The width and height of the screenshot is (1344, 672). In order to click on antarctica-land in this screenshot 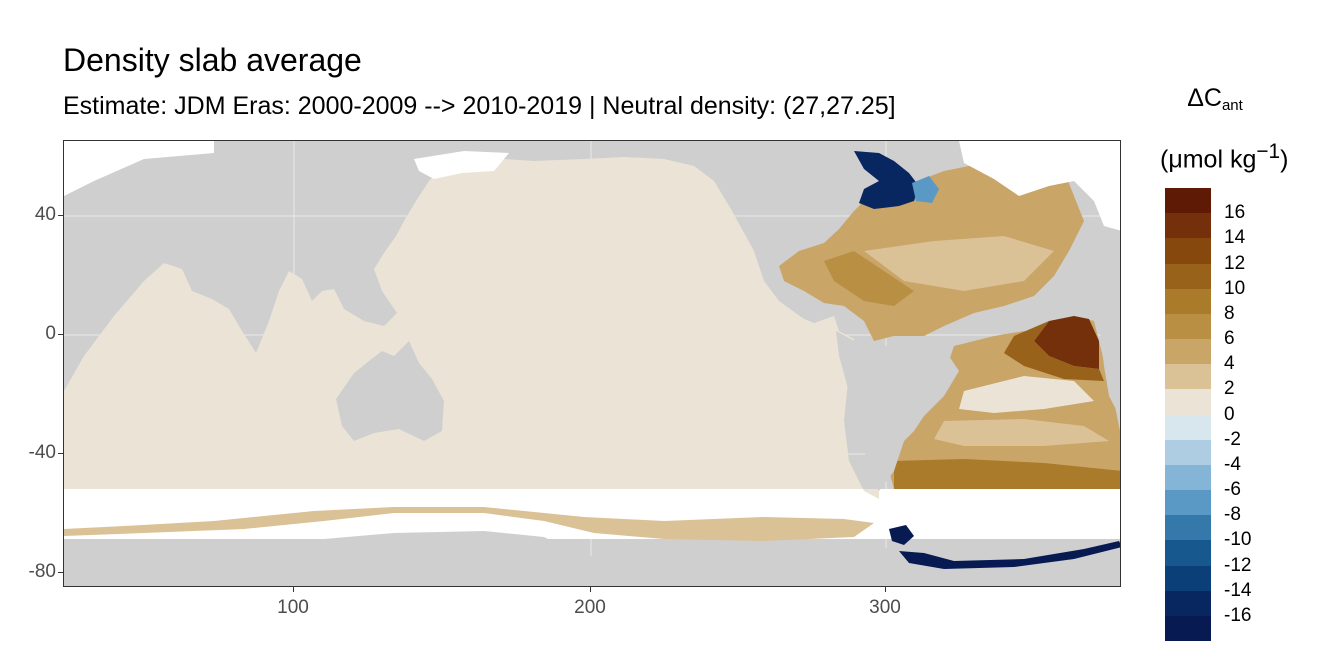, I will do `click(592, 558)`.